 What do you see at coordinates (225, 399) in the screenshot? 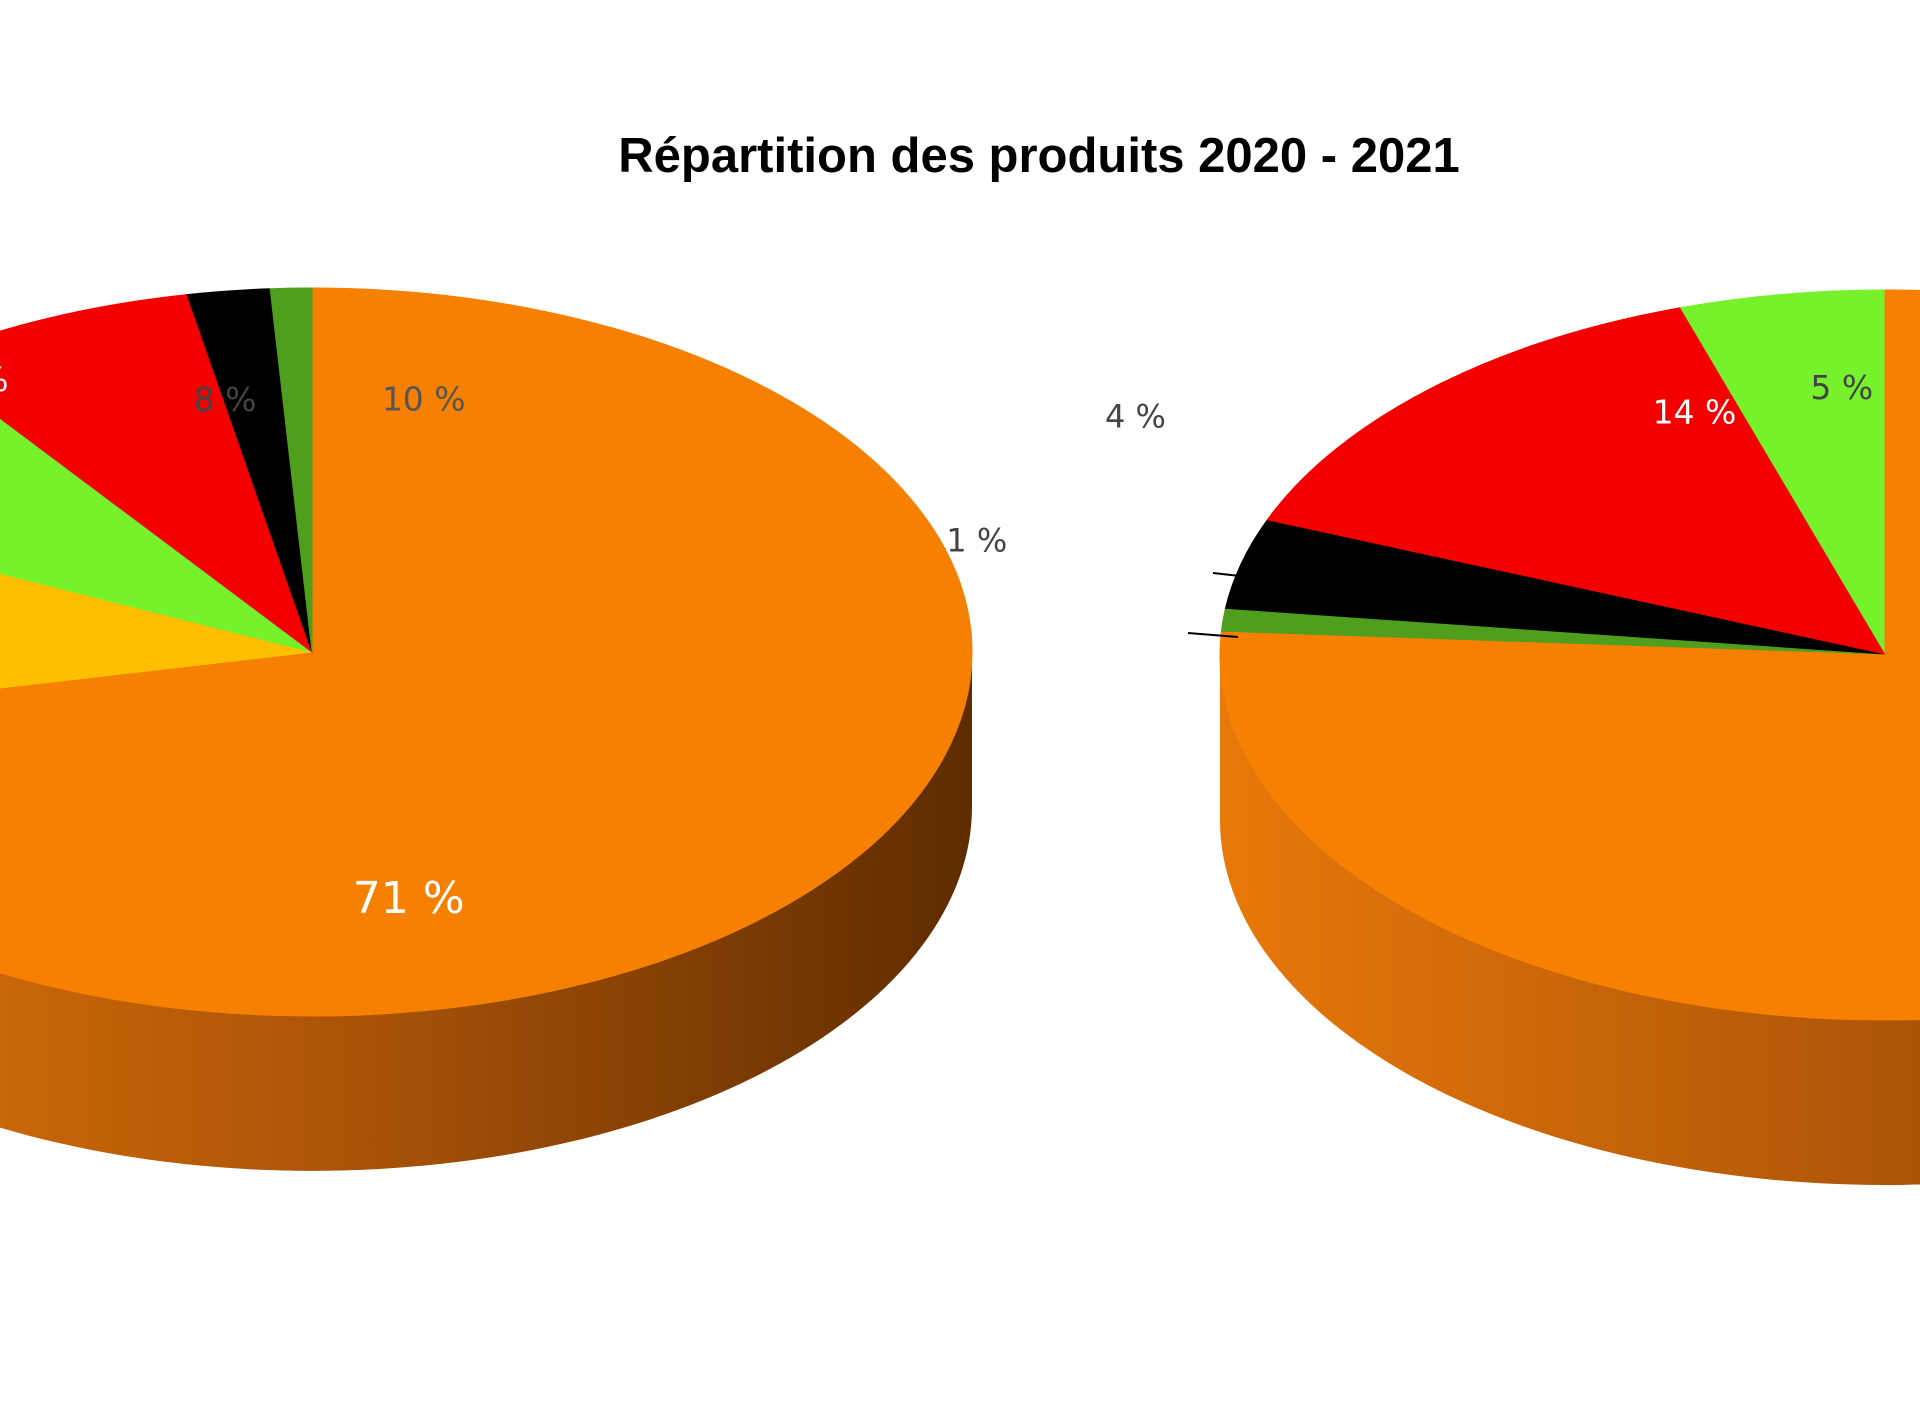
I see `data-label: 8 %` at bounding box center [225, 399].